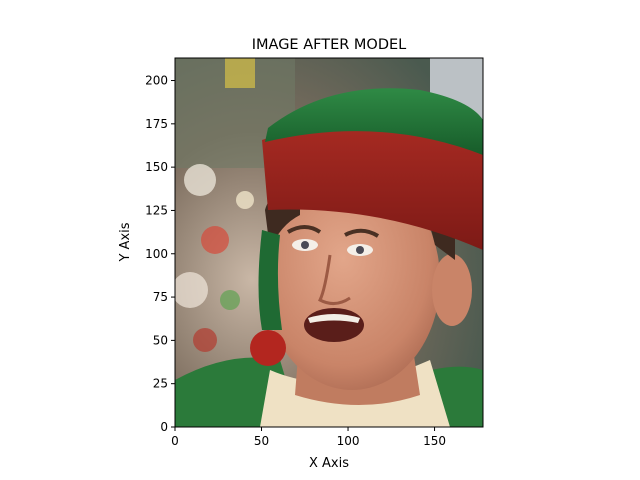 The width and height of the screenshot is (640, 480). What do you see at coordinates (156, 210) in the screenshot?
I see `y-tick-label: 125` at bounding box center [156, 210].